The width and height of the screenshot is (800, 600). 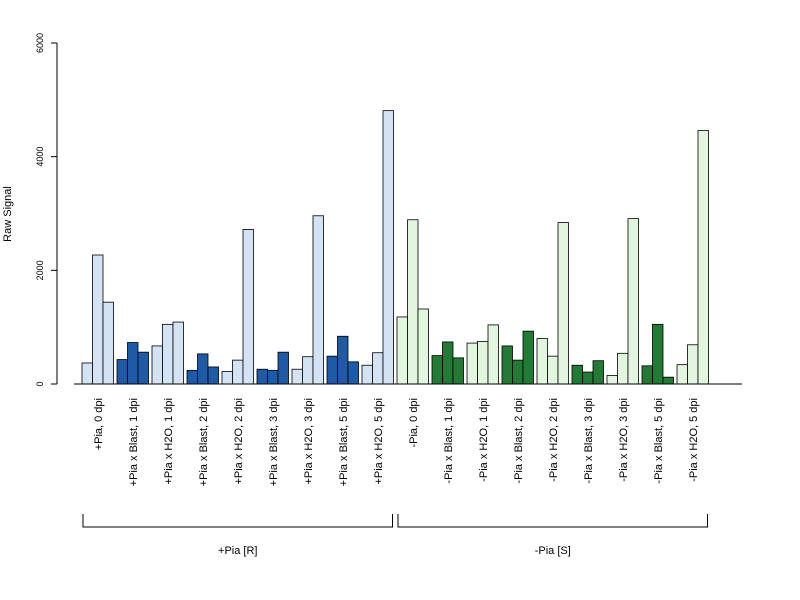 I want to click on x-tick-label: +Pia, 0 dpi, so click(x=99, y=424).